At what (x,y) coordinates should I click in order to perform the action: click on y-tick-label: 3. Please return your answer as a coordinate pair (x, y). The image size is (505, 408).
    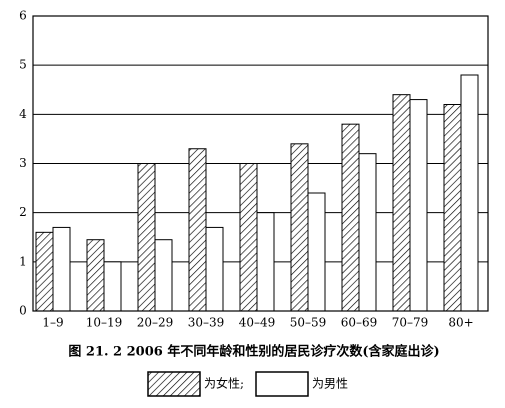
    Looking at the image, I should click on (23, 163).